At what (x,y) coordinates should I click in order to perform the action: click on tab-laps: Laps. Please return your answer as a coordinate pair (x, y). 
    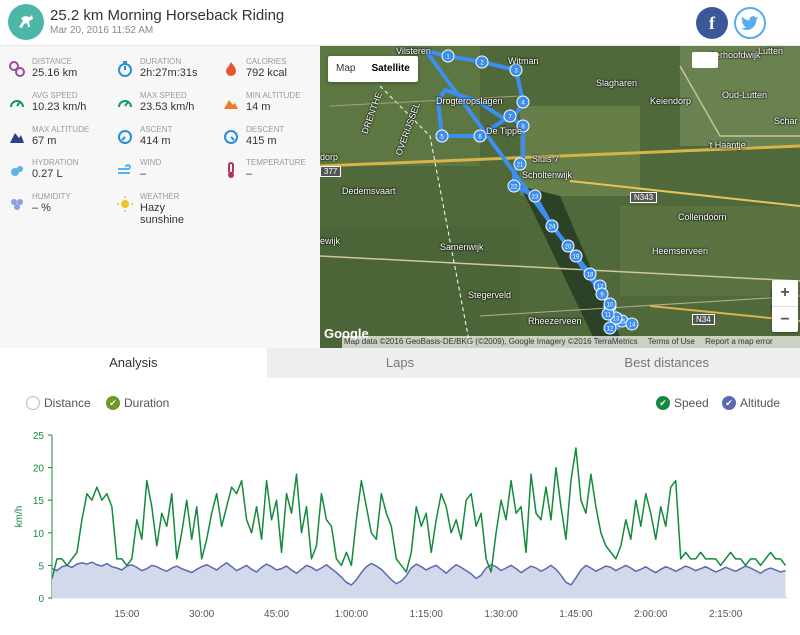
    Looking at the image, I should click on (400, 362).